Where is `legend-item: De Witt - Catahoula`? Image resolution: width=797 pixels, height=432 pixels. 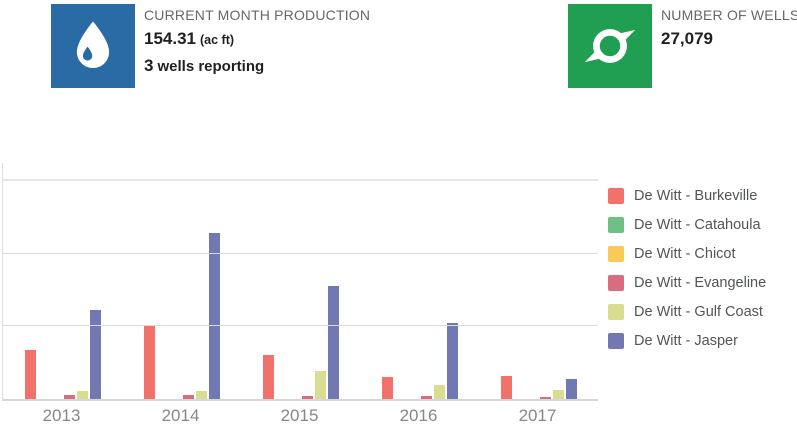 legend-item: De Witt - Catahoula is located at coordinates (687, 225).